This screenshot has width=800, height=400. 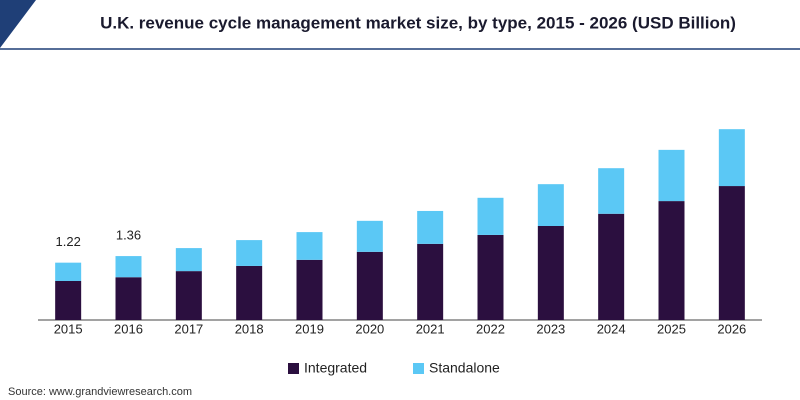 I want to click on legend: Integrated Standalone, so click(x=394, y=368).